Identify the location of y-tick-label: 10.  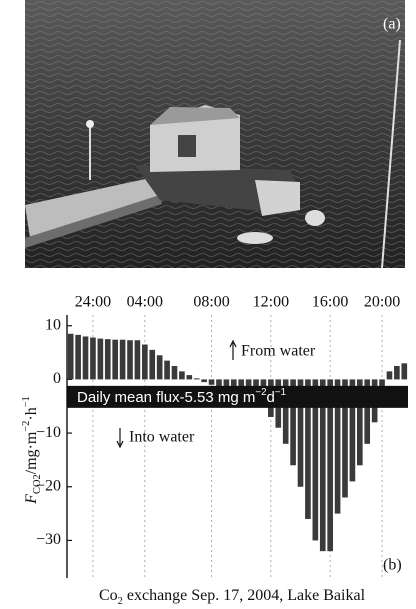
(53, 324).